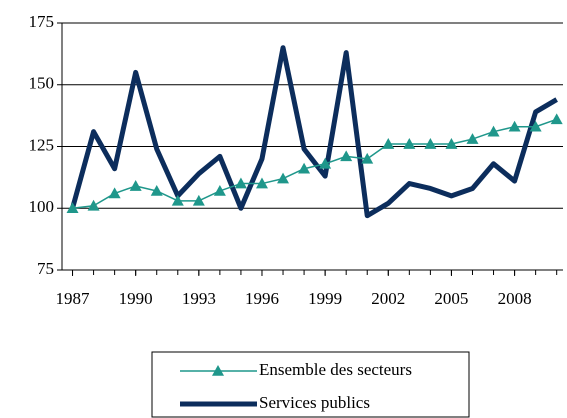  Describe the element at coordinates (136, 298) in the screenshot. I see `x-tick-label: 1990` at that location.